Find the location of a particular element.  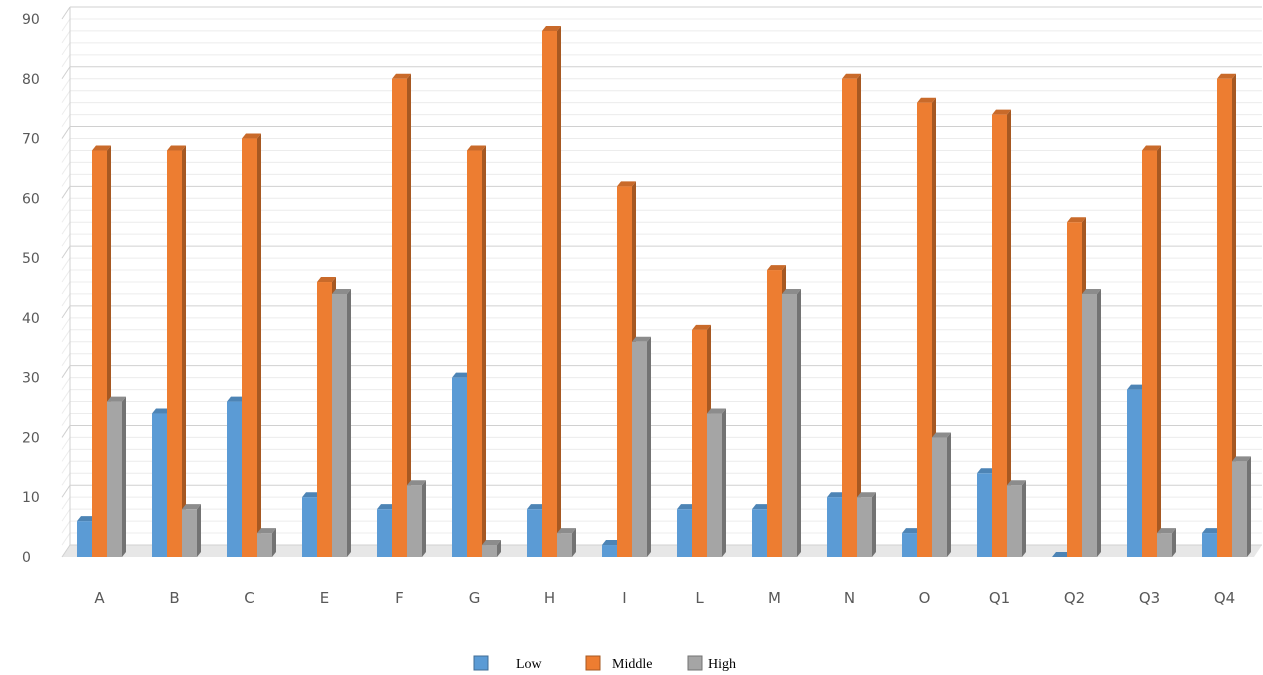

bar-high-a is located at coordinates (116, 476).